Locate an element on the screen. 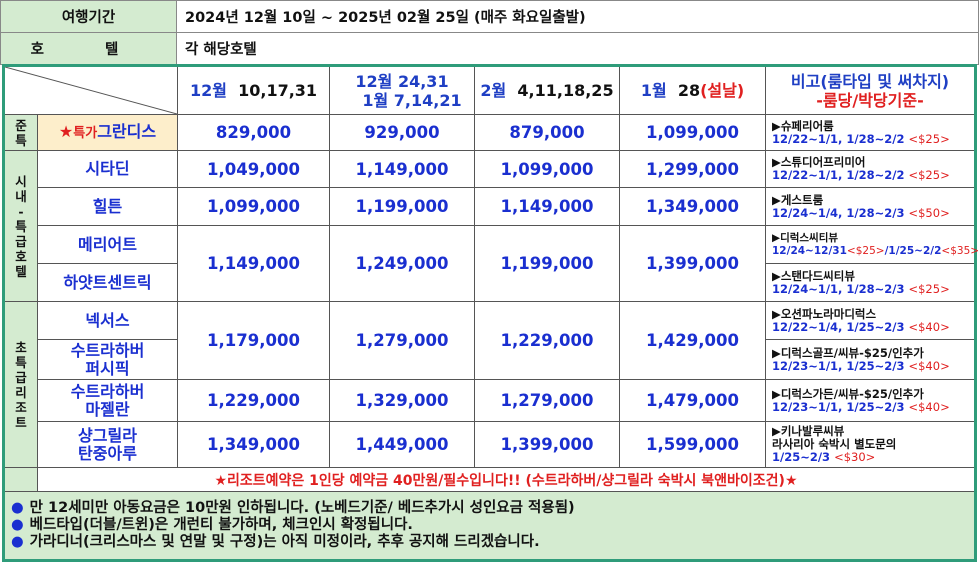 Image resolution: width=979 pixels, height=564 pixels. remark-cell: ▶키나발루씨뷰 라사리아 숙박시 별도문의 1/25~2/3 <$30> is located at coordinates (870, 444).